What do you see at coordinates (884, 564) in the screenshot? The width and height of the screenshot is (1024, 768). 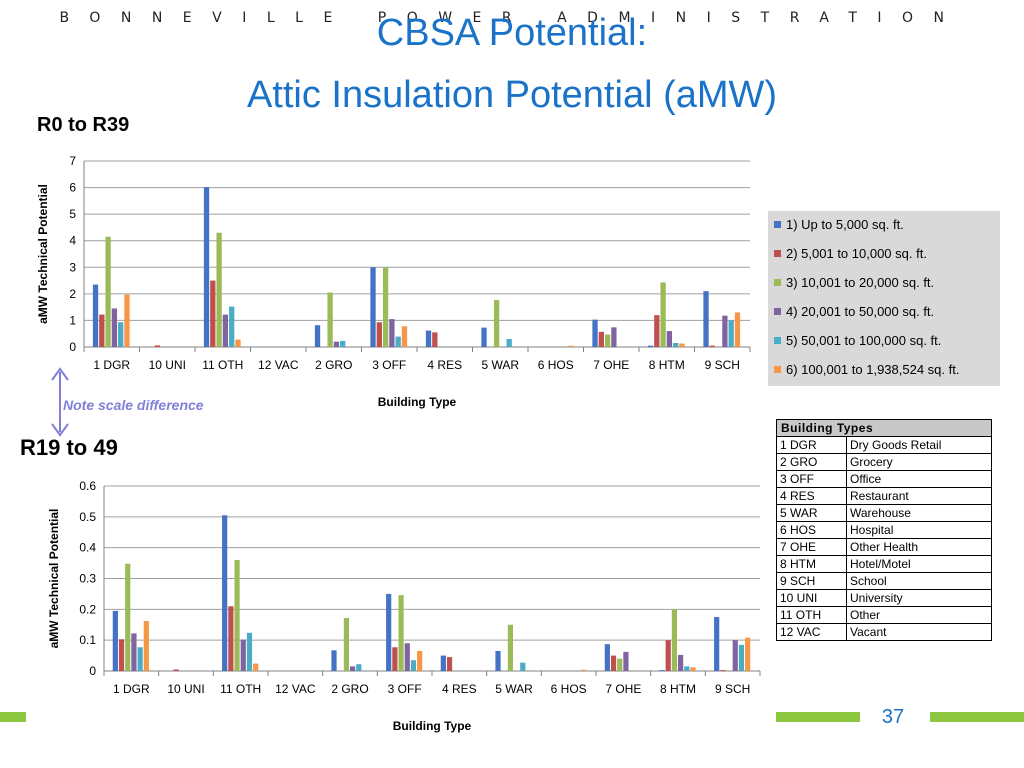 I see `table-row: 8 HTM Hotel/Motel` at bounding box center [884, 564].